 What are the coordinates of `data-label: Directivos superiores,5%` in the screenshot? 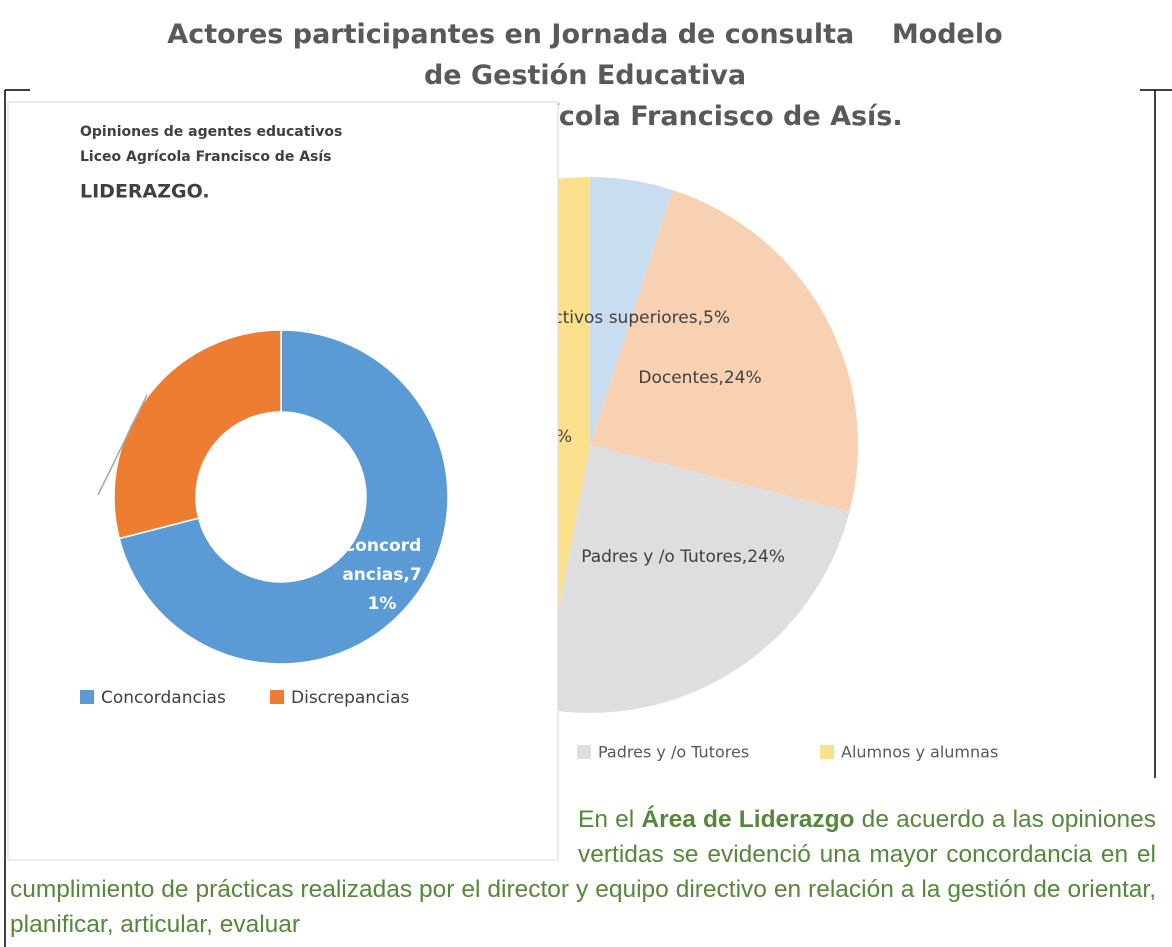 It's located at (624, 318).